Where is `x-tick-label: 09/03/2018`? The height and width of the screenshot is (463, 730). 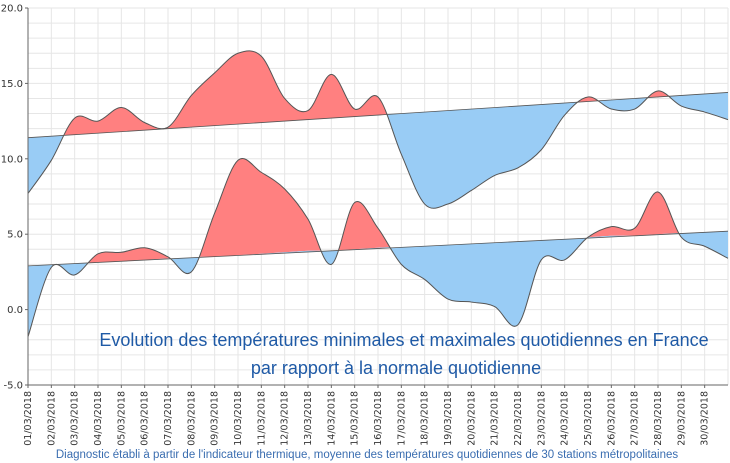 x-tick-label: 09/03/2018 is located at coordinates (215, 418).